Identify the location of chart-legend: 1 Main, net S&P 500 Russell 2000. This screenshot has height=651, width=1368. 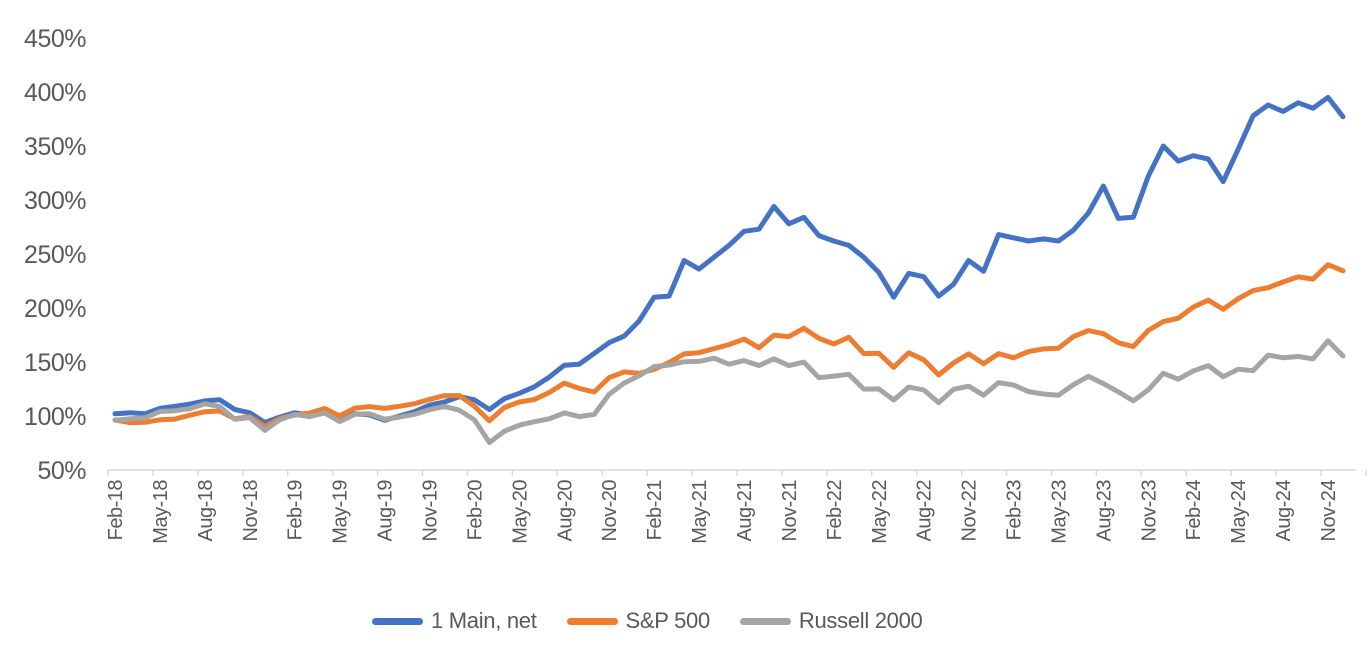
(647, 621).